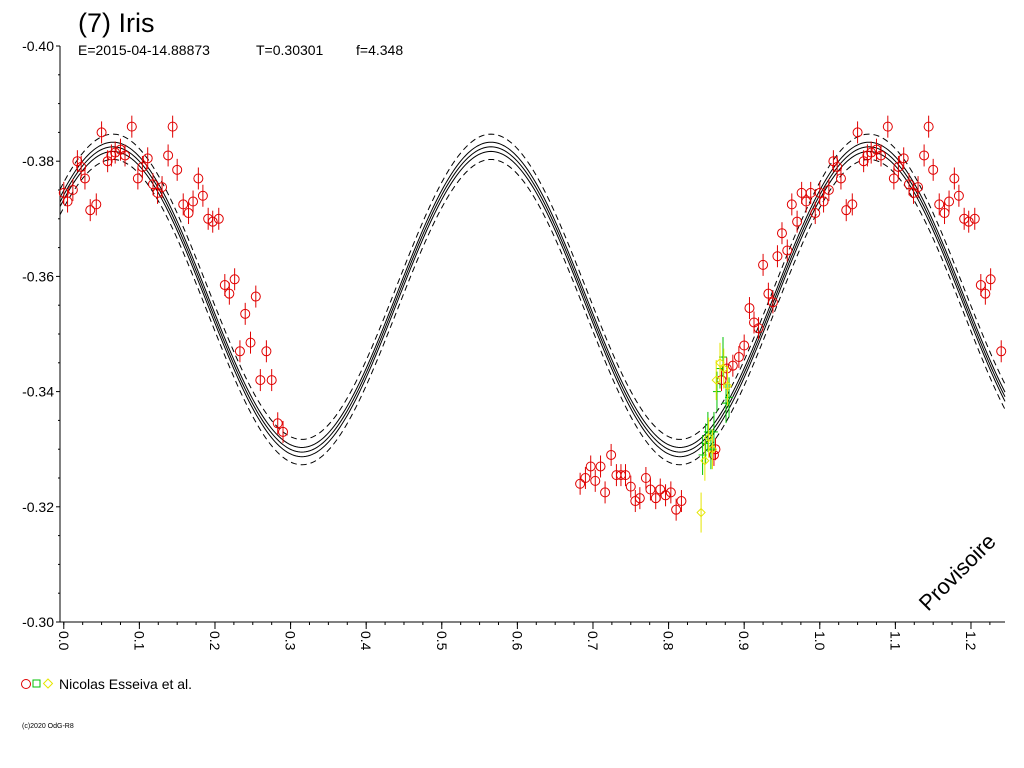  I want to click on x-tick-label: 0.3, so click(291, 641).